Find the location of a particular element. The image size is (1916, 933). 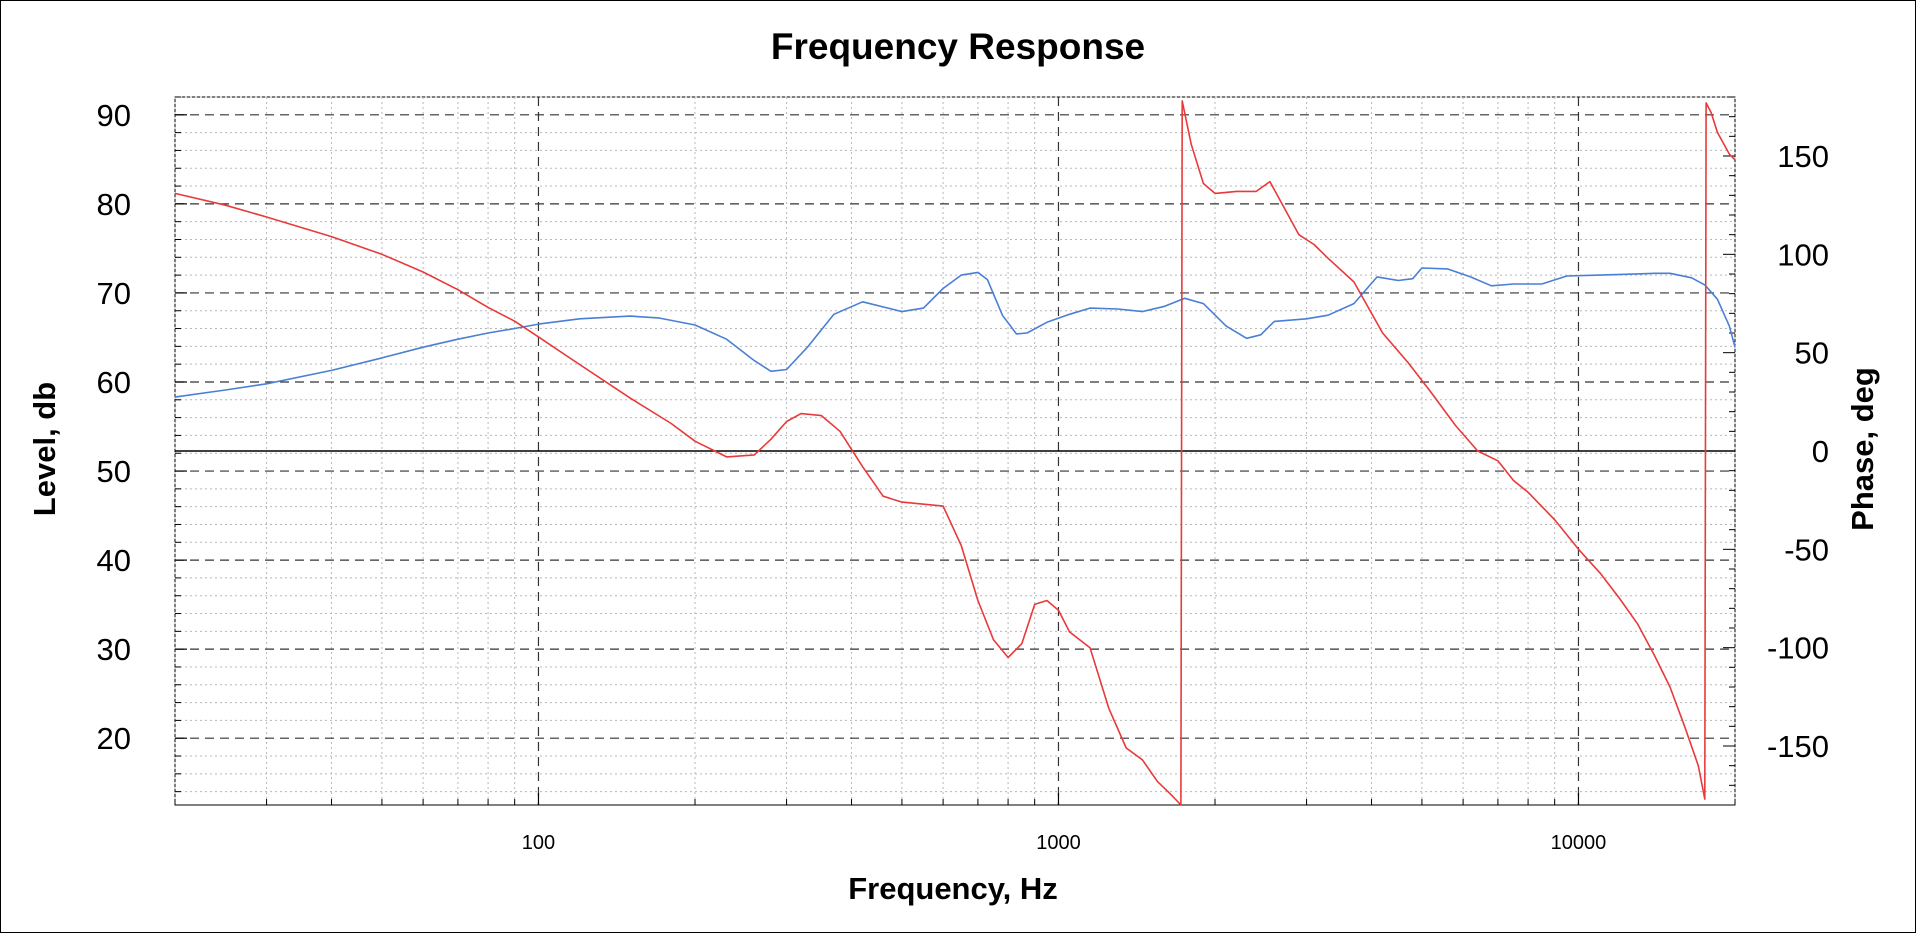

y-left-tick-label: 80 is located at coordinates (114, 204).